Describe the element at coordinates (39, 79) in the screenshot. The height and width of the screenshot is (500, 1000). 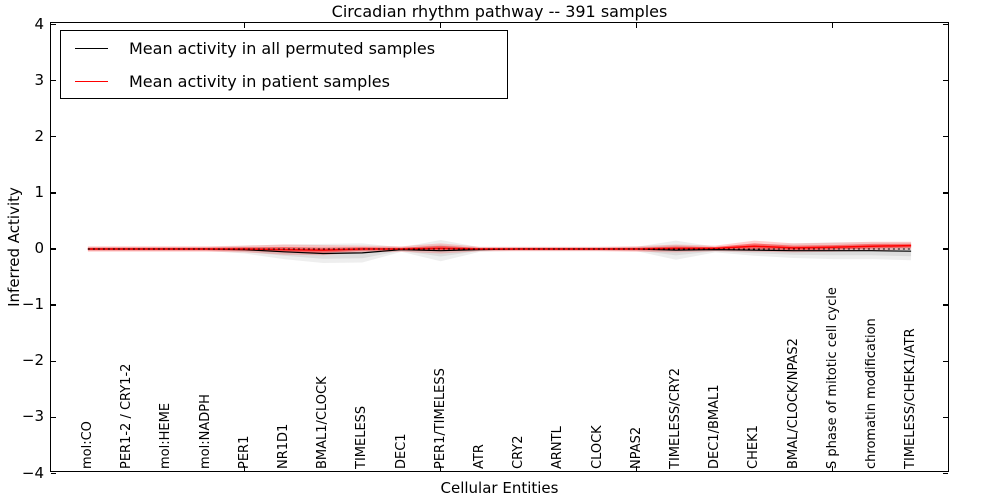
I see `y-tick-label: 3` at that location.